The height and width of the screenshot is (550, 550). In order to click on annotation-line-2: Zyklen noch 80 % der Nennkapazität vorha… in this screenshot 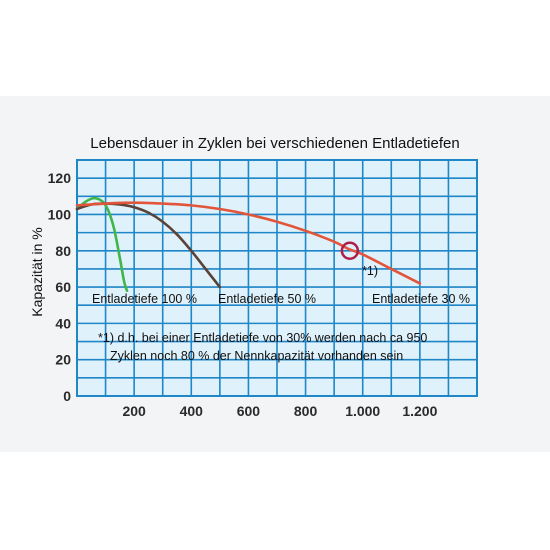, I will do `click(256, 356)`.